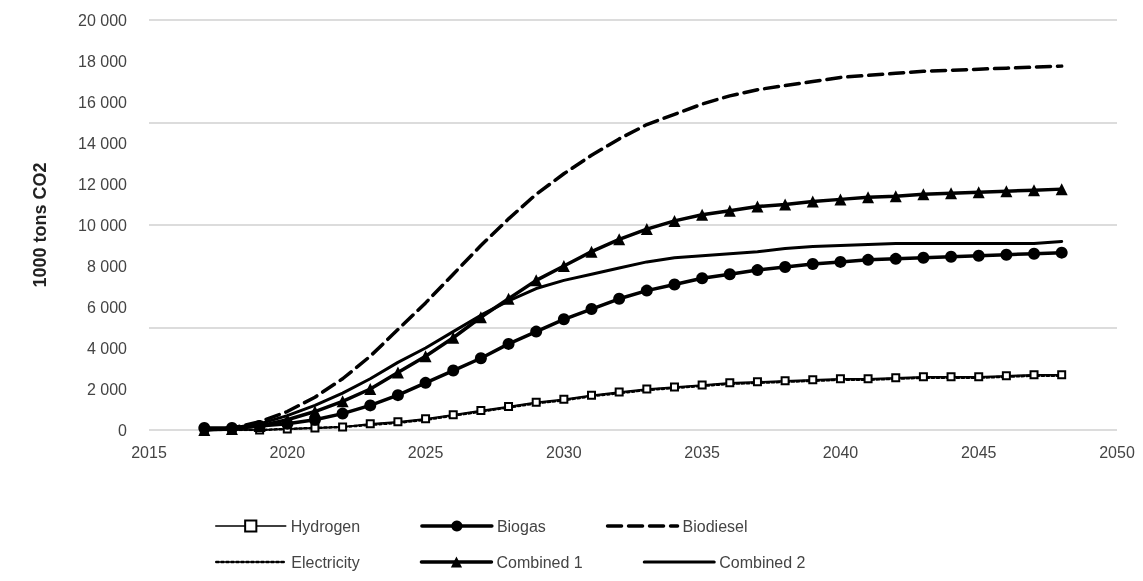 This screenshot has height=581, width=1143. Describe the element at coordinates (325, 526) in the screenshot. I see `legend-label: Hydrogen` at that location.